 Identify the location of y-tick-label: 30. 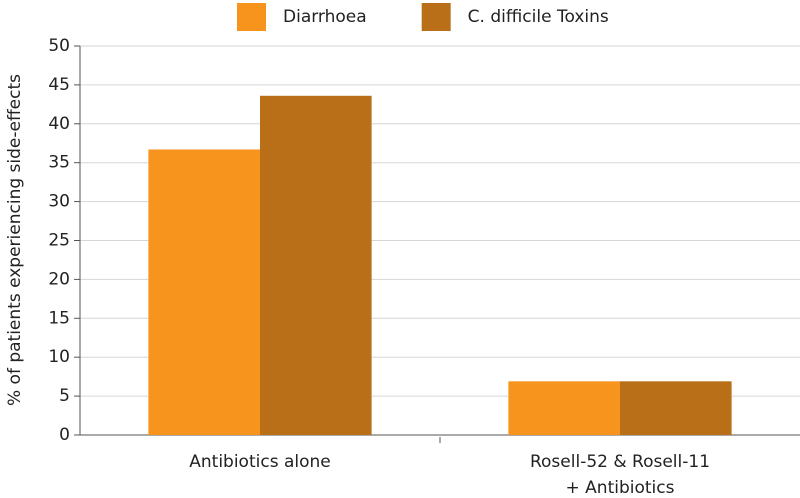
(59, 202).